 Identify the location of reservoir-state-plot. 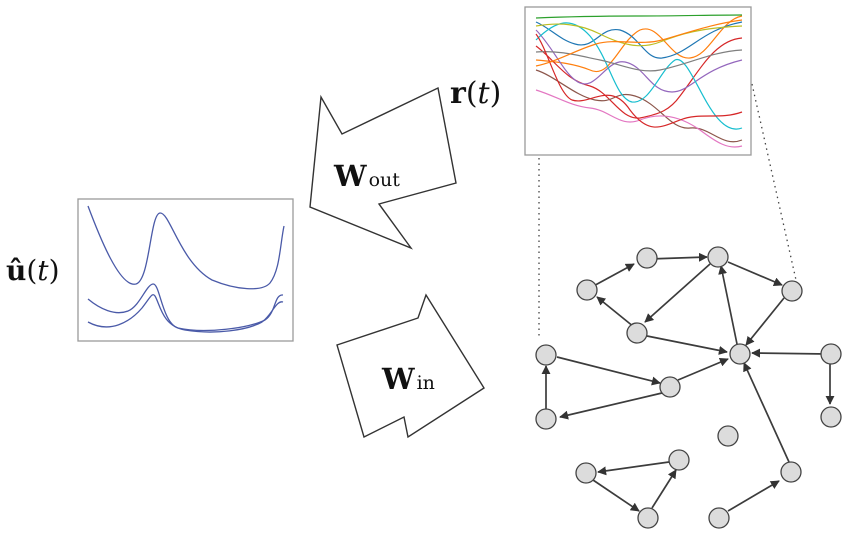
(638, 81).